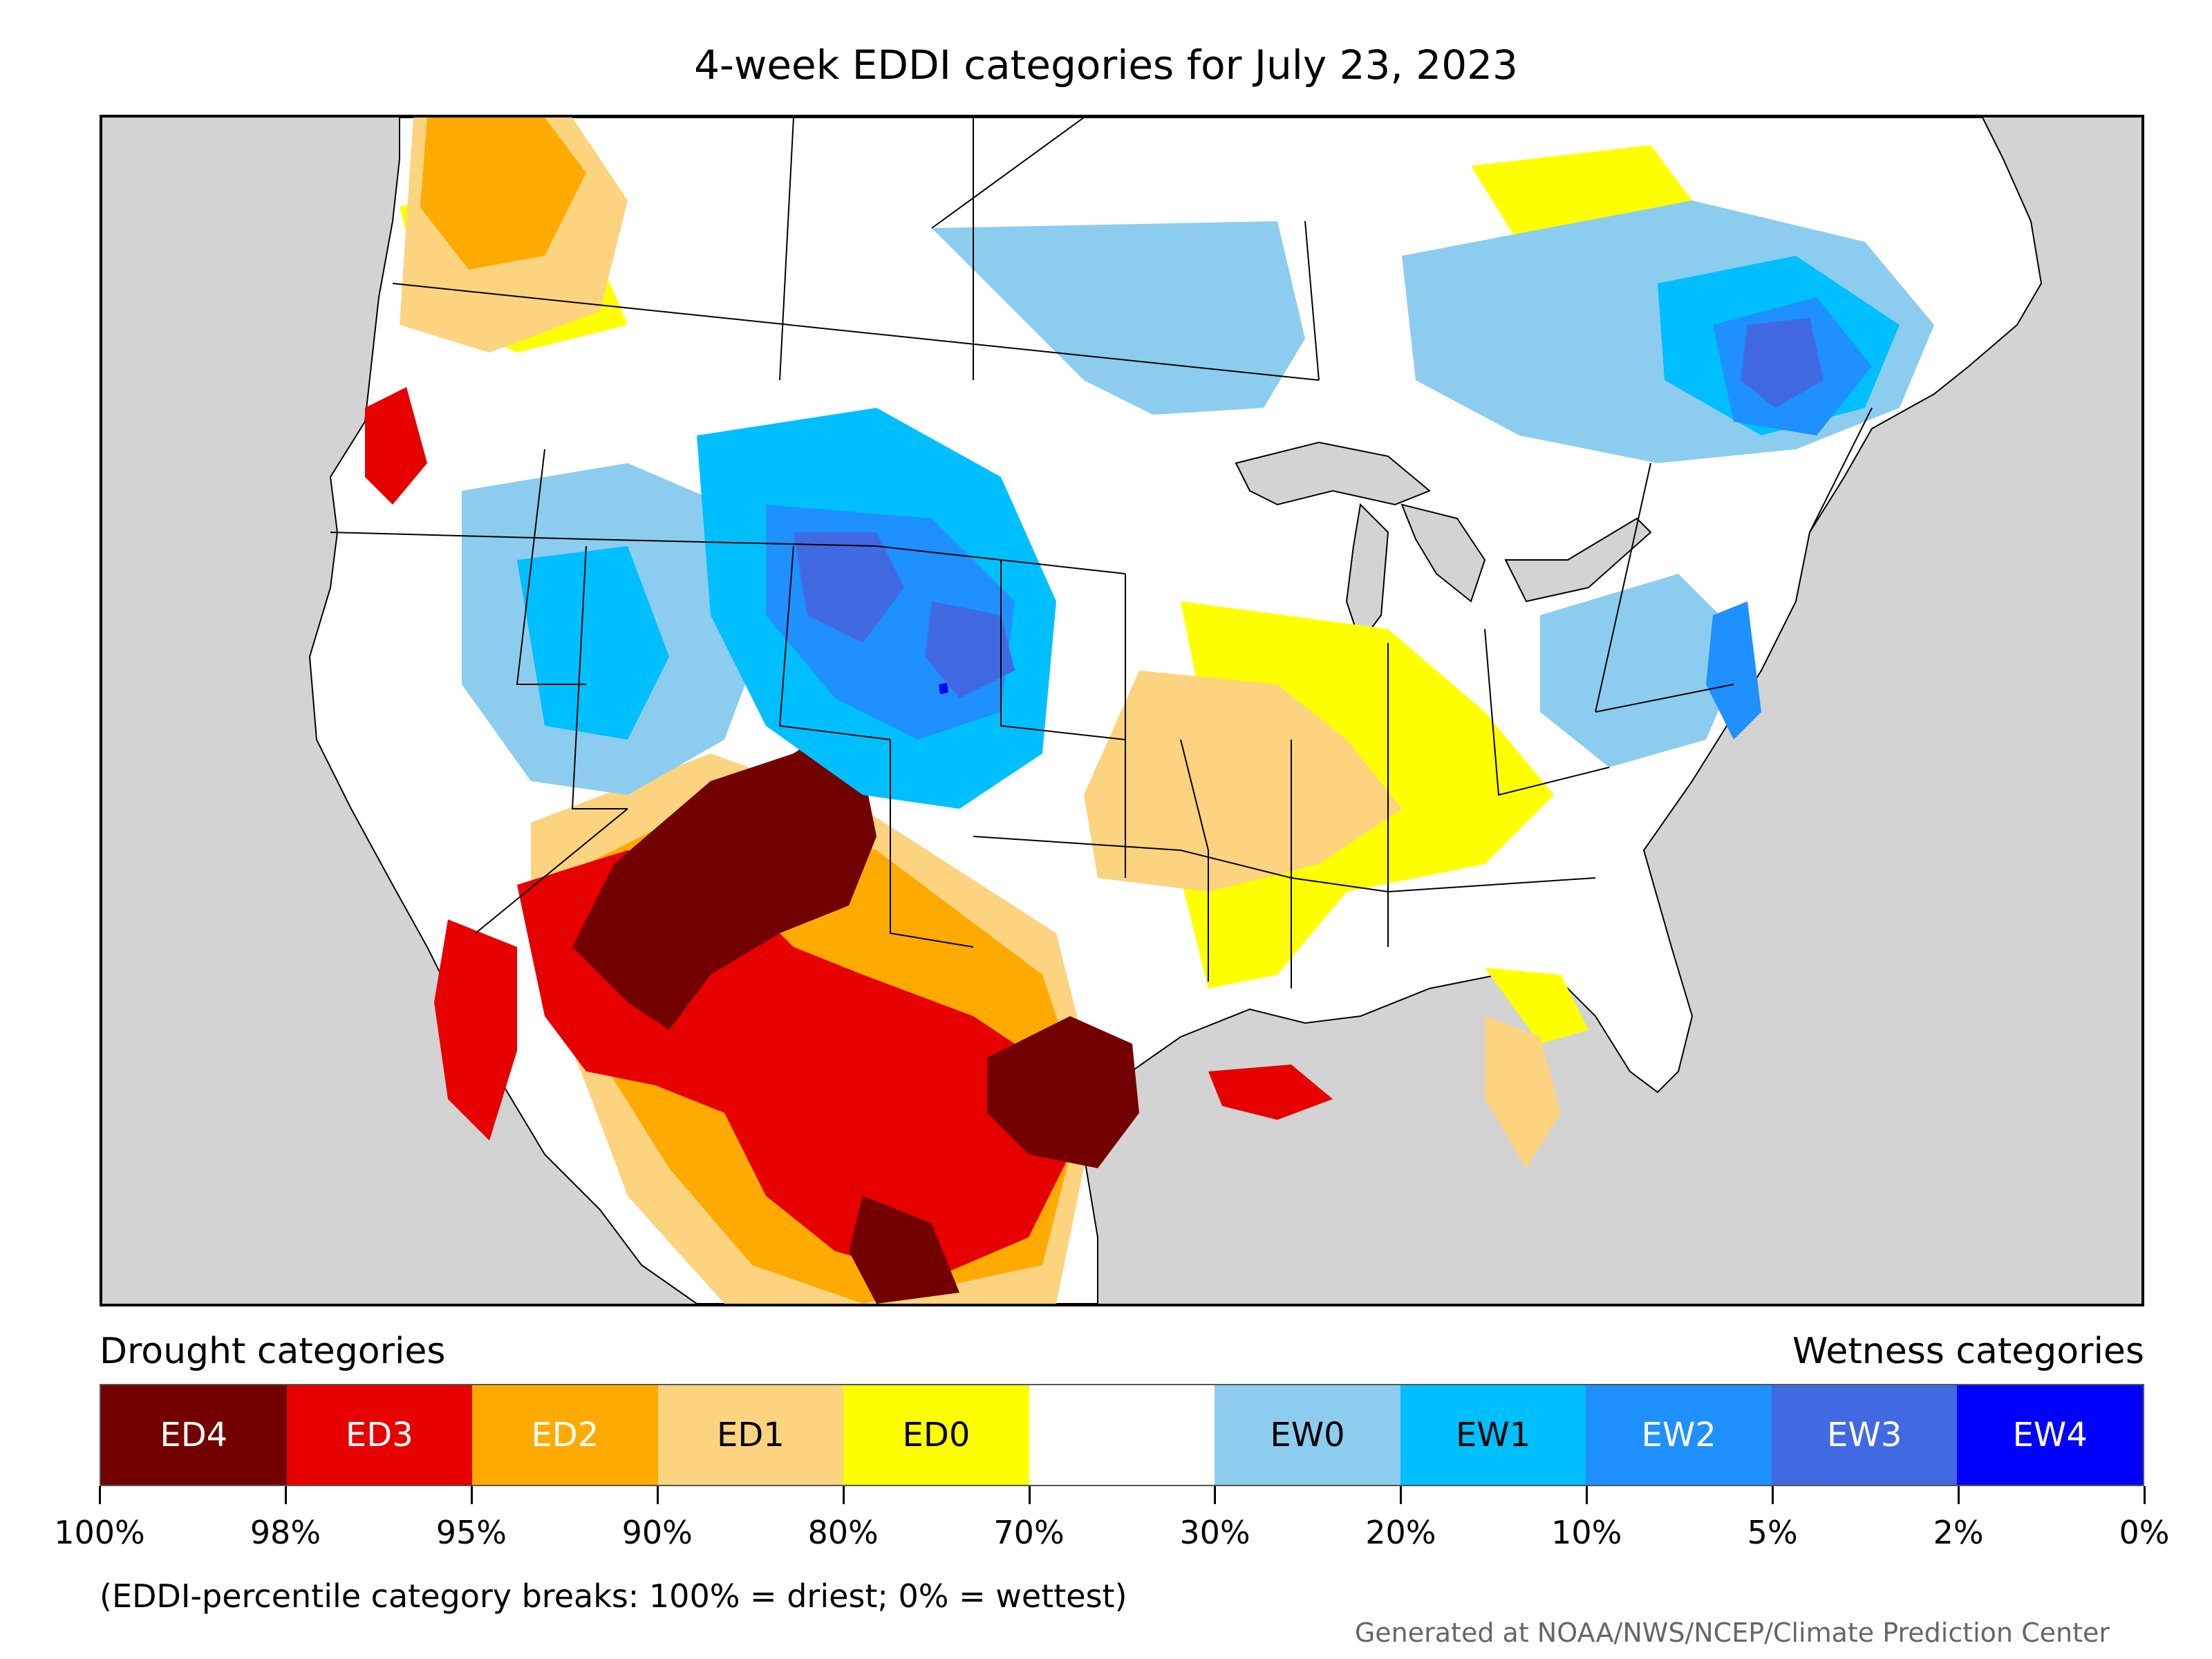 The image size is (2212, 1659). I want to click on map-title: 4-week EDDI categories for July 23, 2023, so click(1106, 64).